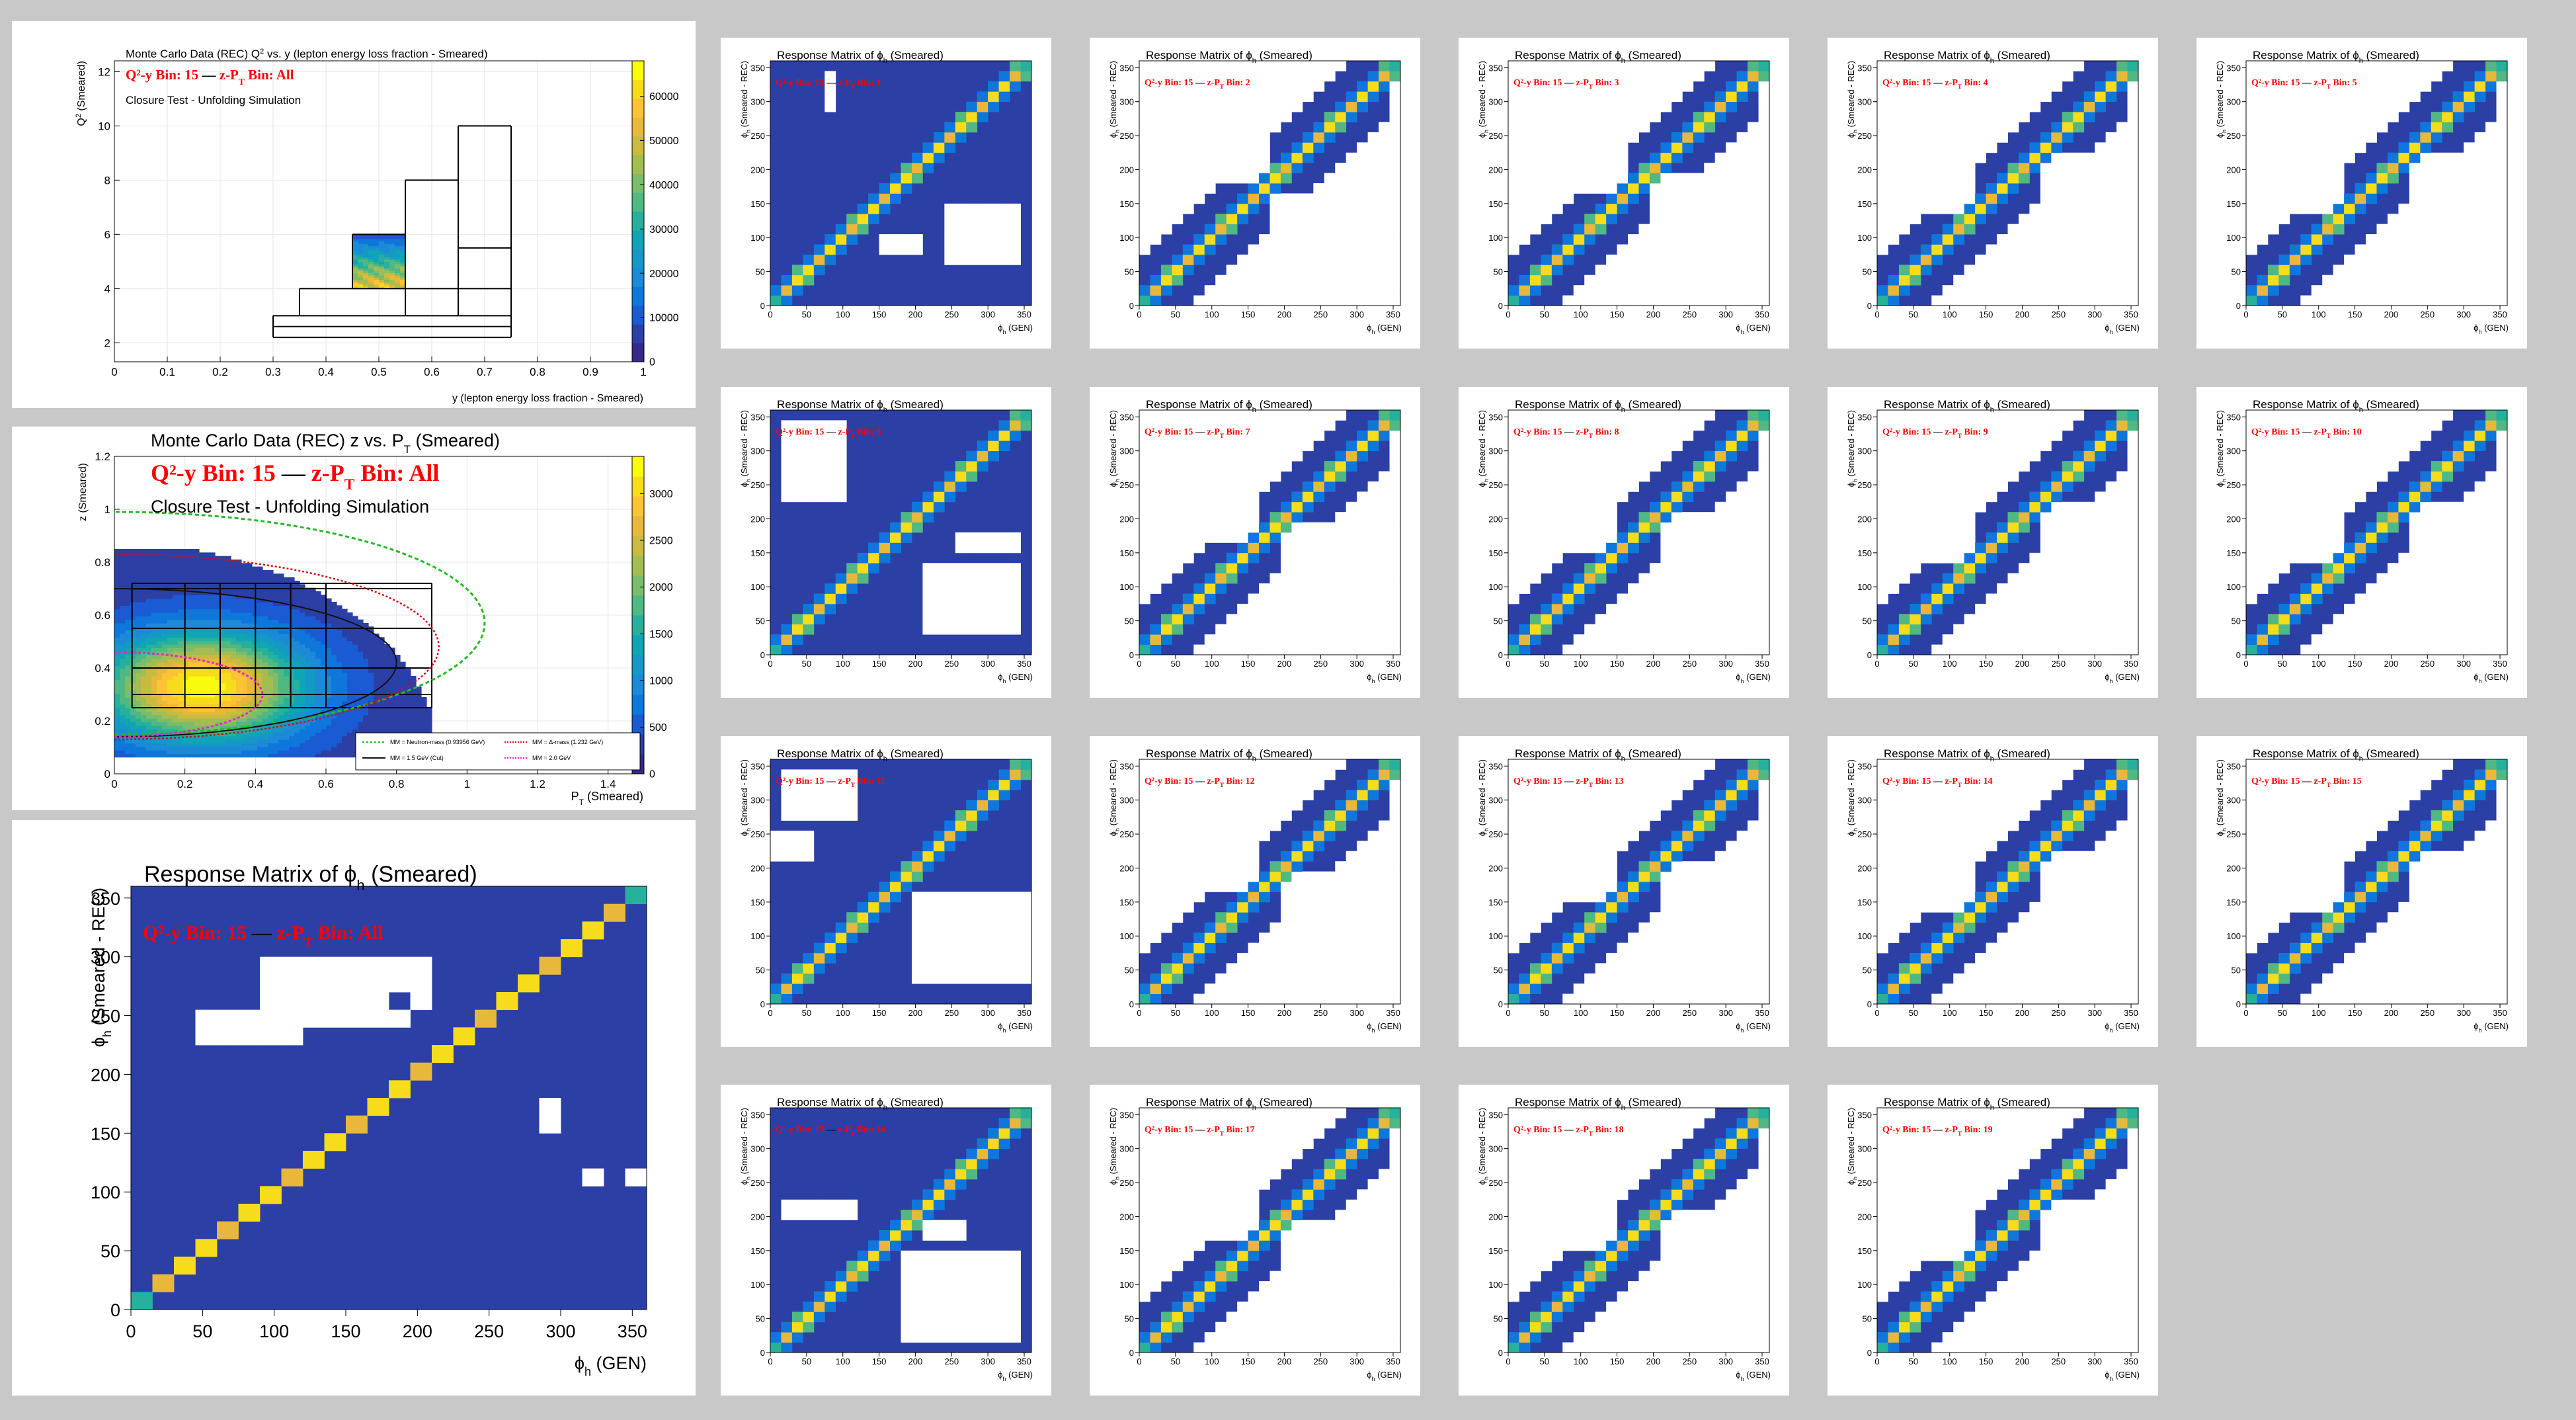 The width and height of the screenshot is (2576, 1420). I want to click on x-tick-label: 350, so click(632, 1331).